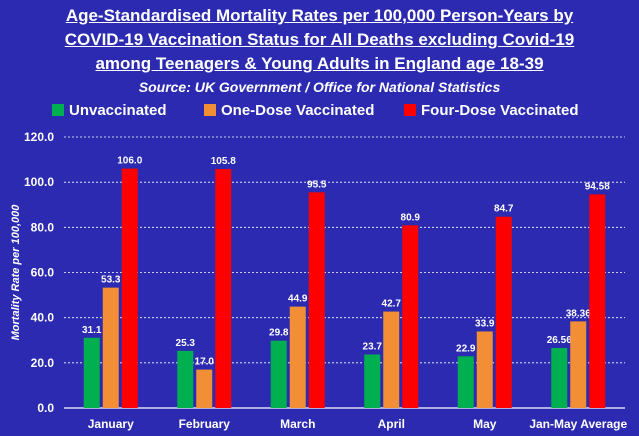 This screenshot has height=436, width=639. Describe the element at coordinates (297, 110) in the screenshot. I see `legend-label-1: One-Dose Vaccinated` at that location.